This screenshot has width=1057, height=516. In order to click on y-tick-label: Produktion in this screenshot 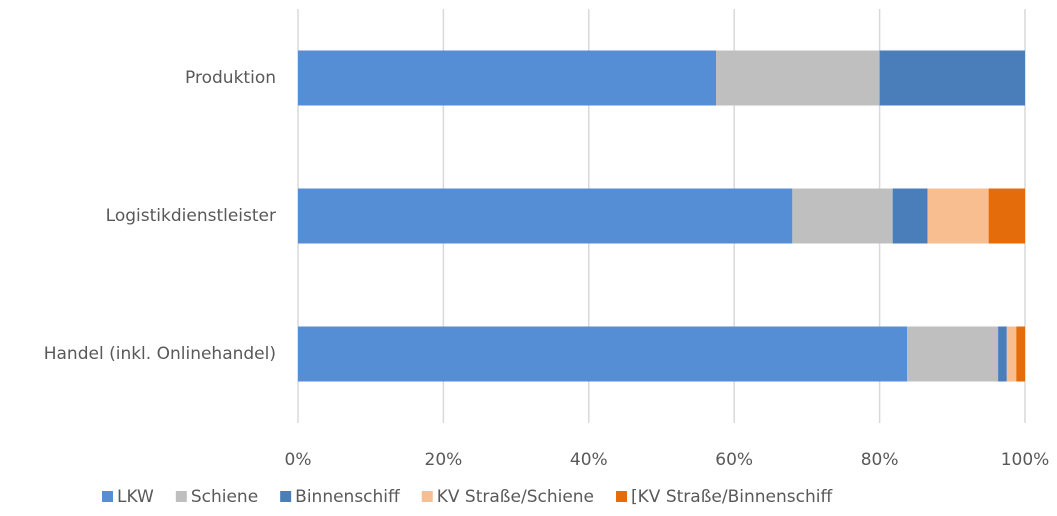, I will do `click(230, 78)`.